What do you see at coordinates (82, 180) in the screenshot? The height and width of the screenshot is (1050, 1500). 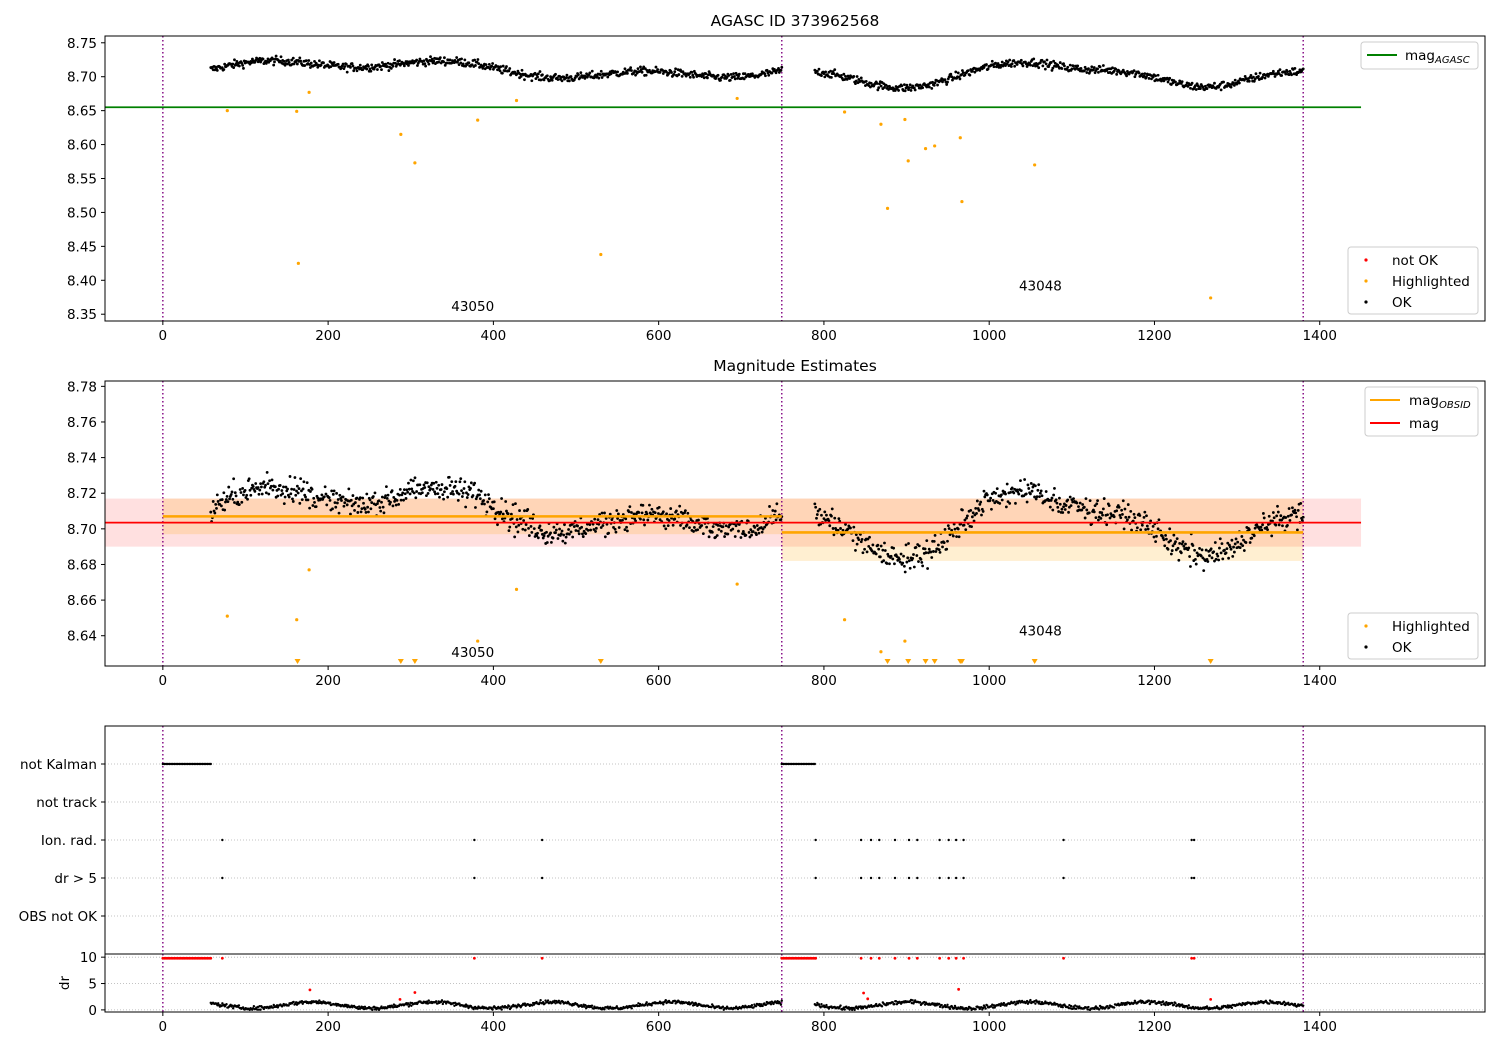 I see `y-axis-tick-label: 8.55` at bounding box center [82, 180].